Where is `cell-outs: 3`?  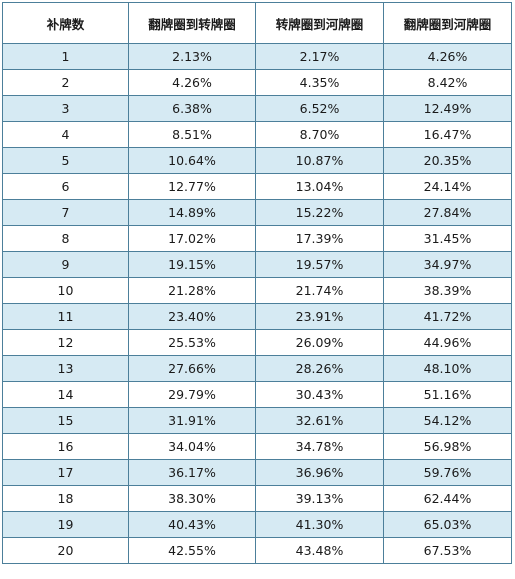
cell-outs: 3 is located at coordinates (65, 108).